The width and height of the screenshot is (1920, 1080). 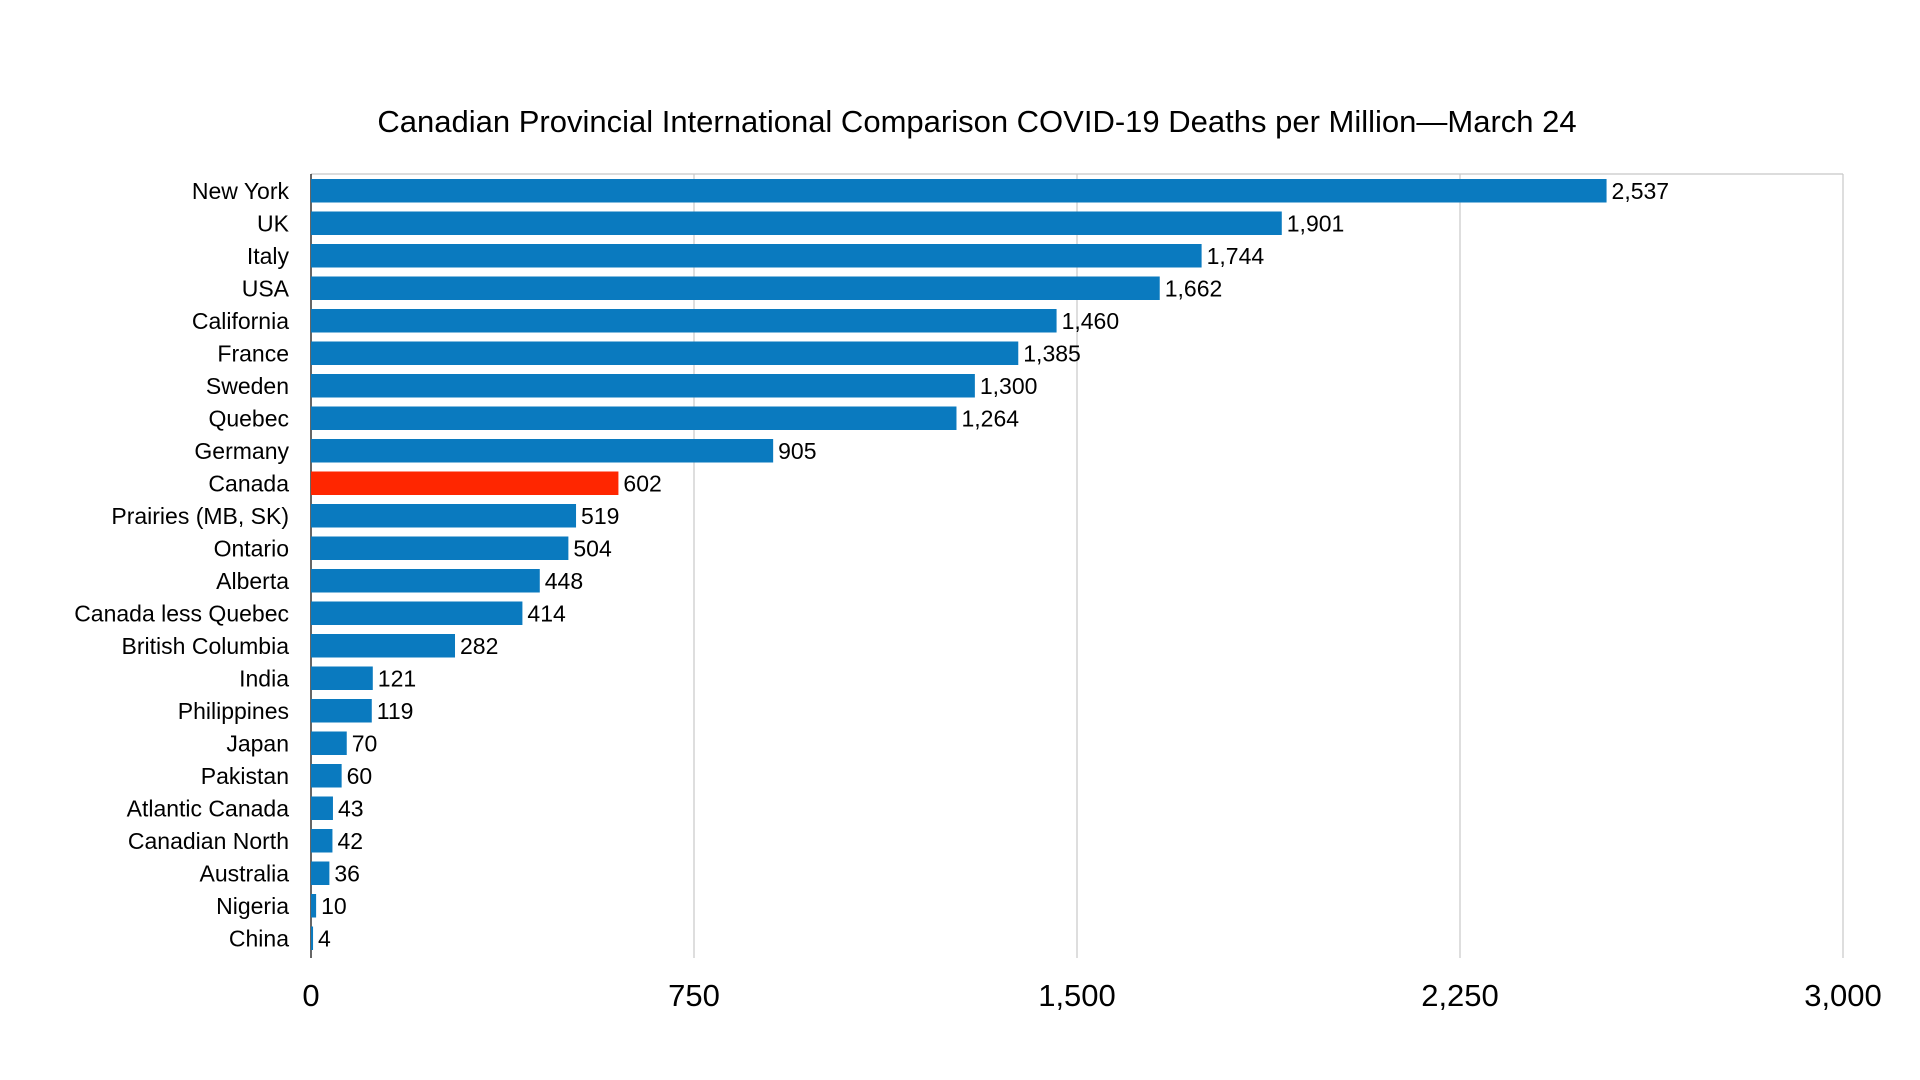 What do you see at coordinates (252, 581) in the screenshot?
I see `category-label: Alberta` at bounding box center [252, 581].